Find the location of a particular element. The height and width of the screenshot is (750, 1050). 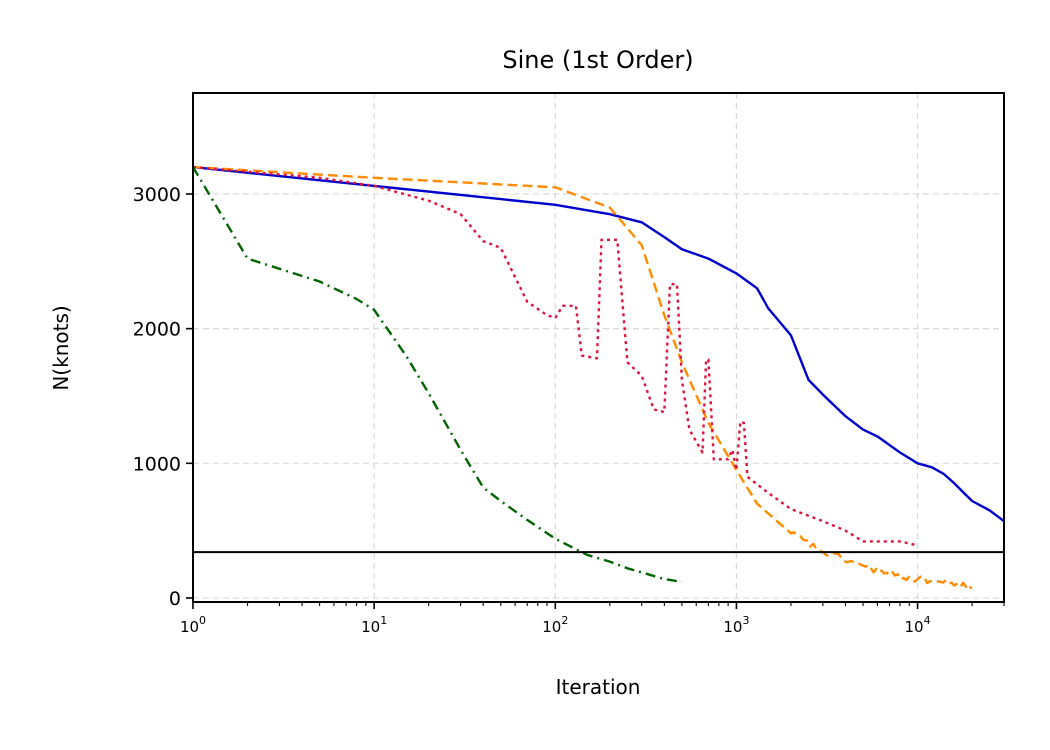

x-tick-label: 10⁴ is located at coordinates (918, 625).